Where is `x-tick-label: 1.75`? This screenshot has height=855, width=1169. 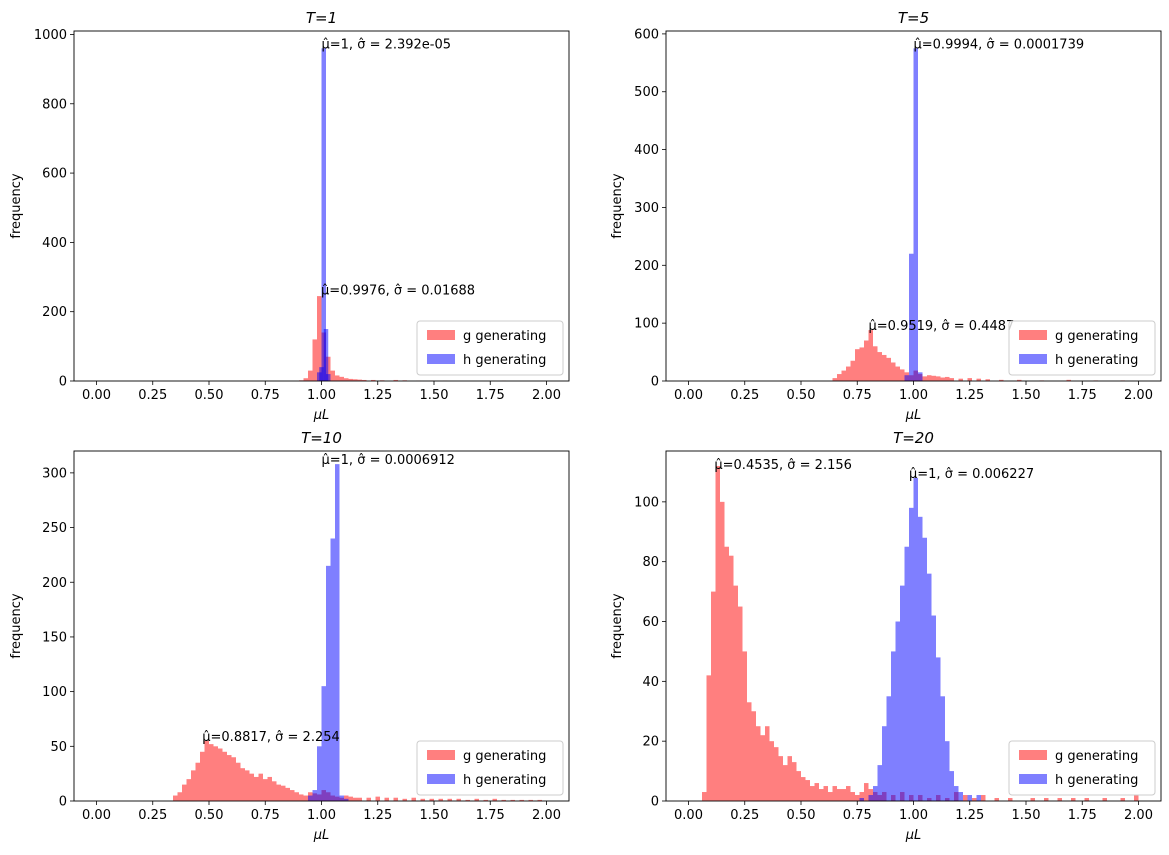
x-tick-label: 1.75 is located at coordinates (1082, 815).